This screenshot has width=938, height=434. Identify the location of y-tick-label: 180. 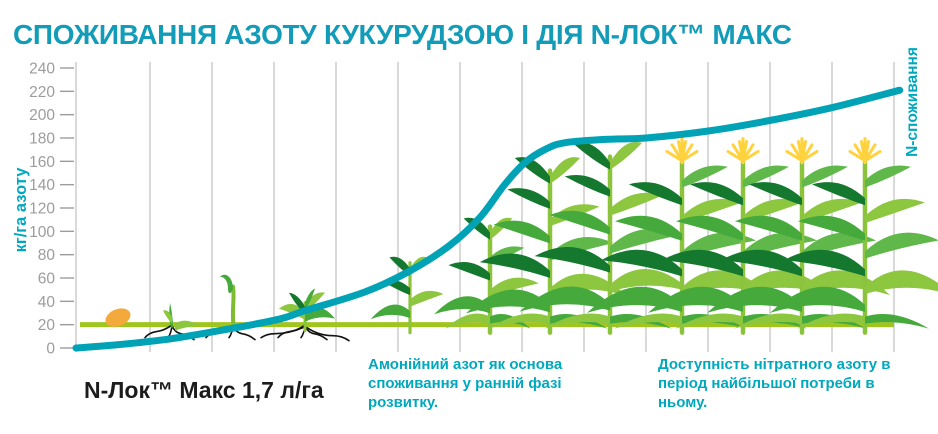
(42, 139).